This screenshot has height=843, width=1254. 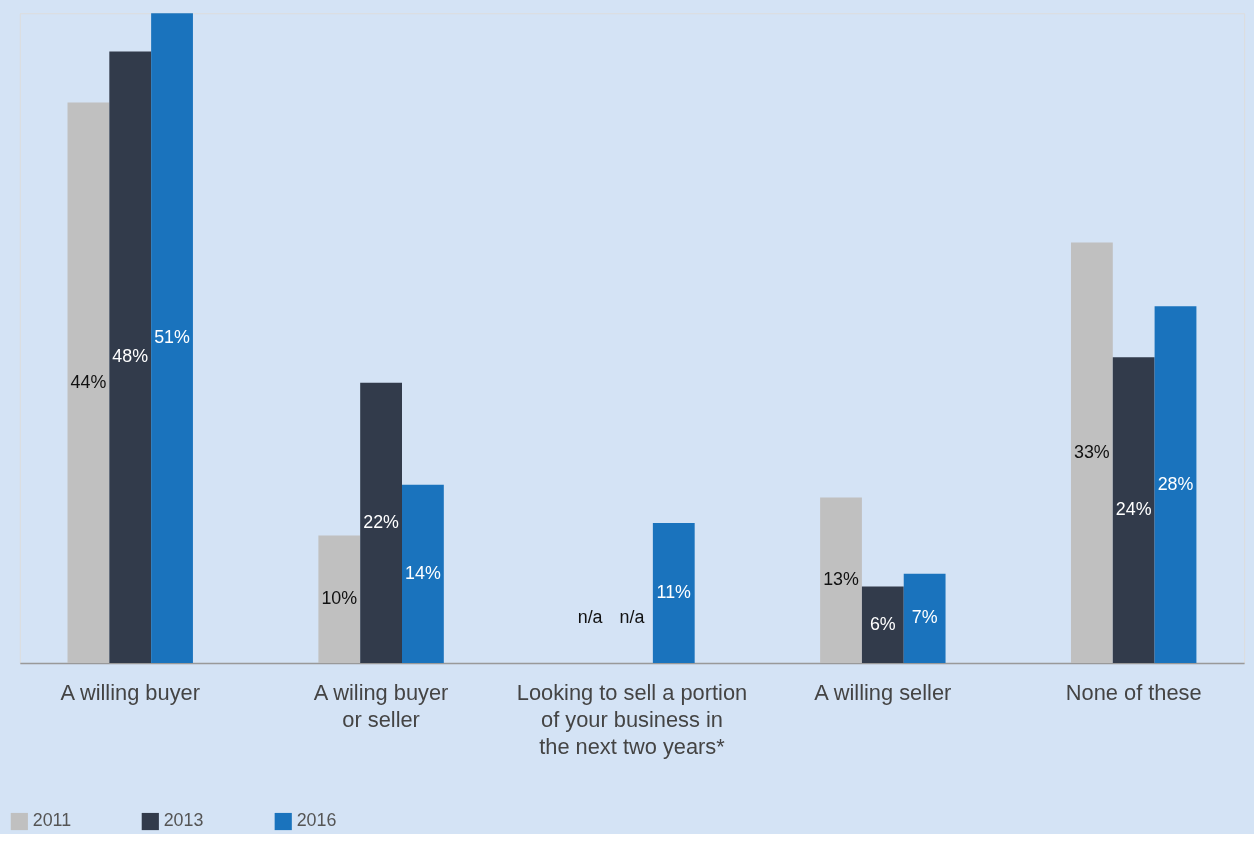 I want to click on data-label: 28%, so click(x=1175, y=483).